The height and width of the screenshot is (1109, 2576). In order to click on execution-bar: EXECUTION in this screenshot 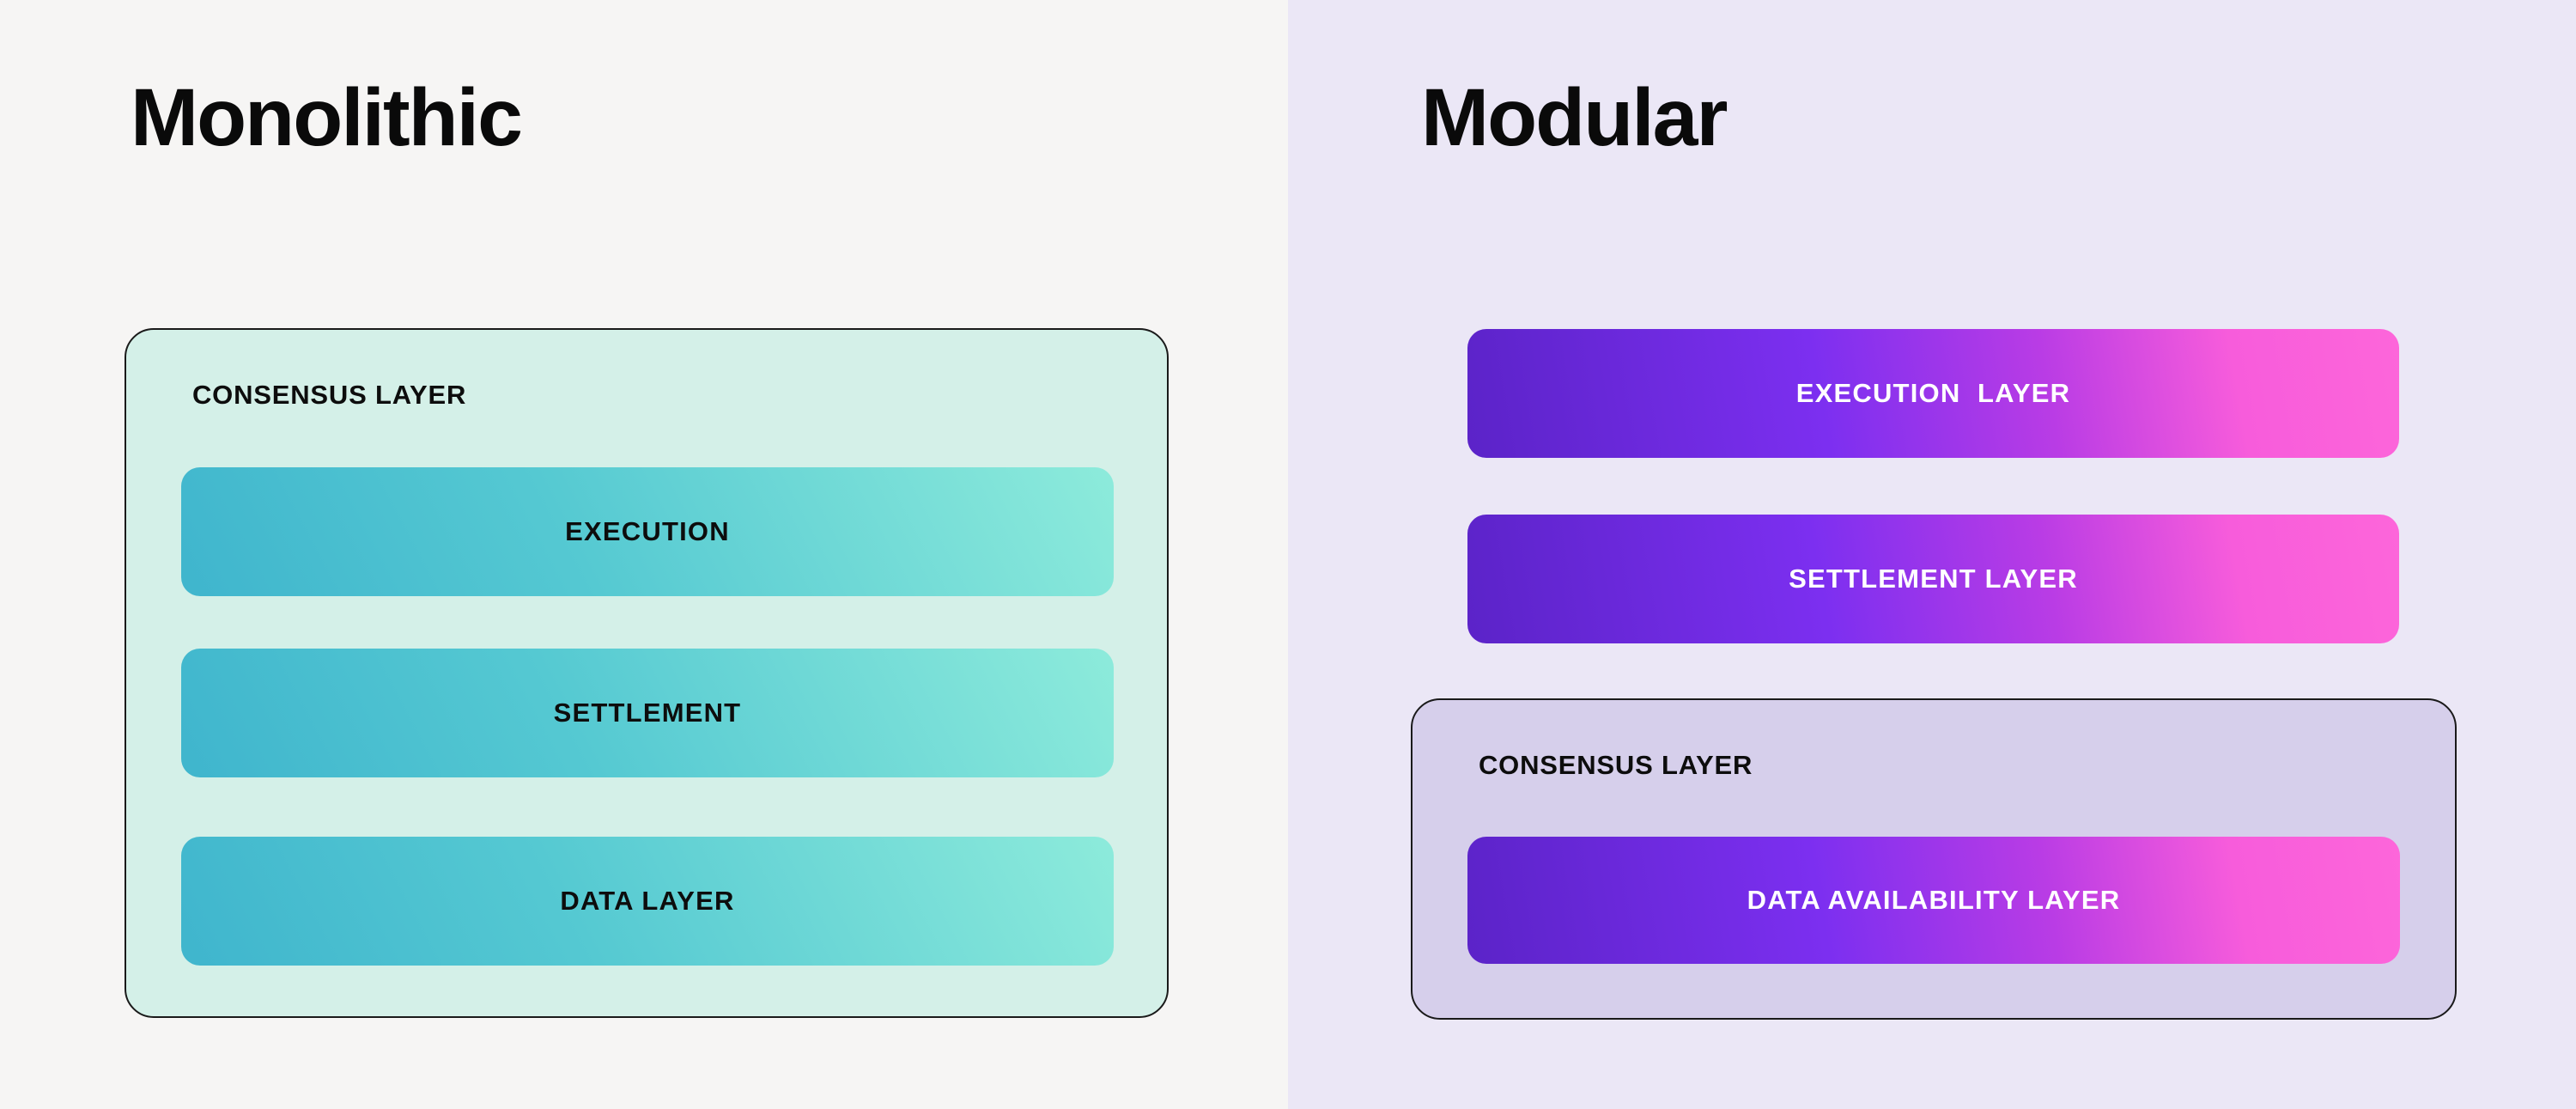, I will do `click(647, 531)`.